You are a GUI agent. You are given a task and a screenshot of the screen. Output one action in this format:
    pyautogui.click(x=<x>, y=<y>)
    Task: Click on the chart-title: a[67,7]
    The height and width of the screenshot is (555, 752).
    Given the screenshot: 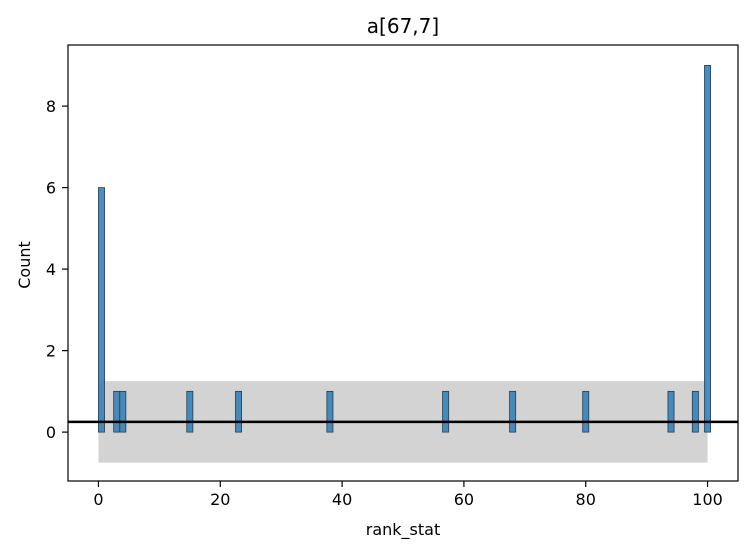 What is the action you would take?
    pyautogui.click(x=403, y=26)
    